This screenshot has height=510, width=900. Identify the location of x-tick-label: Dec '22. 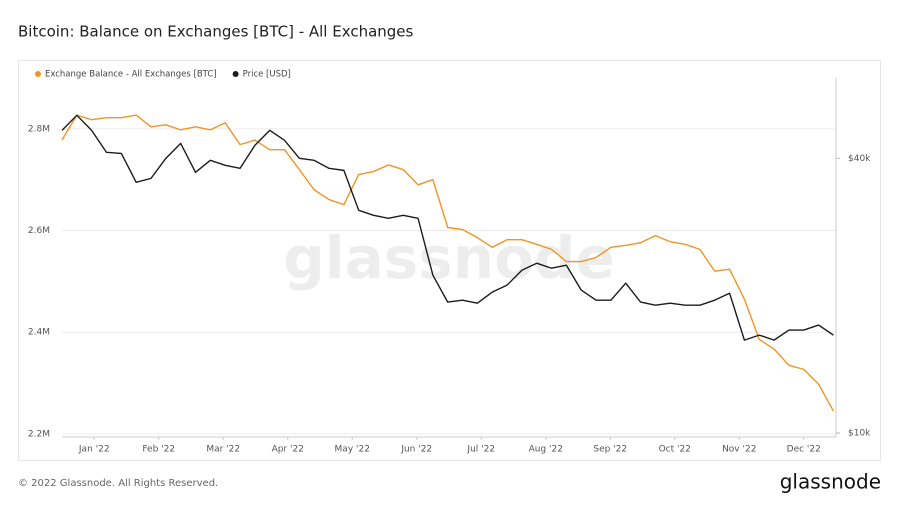
(804, 450).